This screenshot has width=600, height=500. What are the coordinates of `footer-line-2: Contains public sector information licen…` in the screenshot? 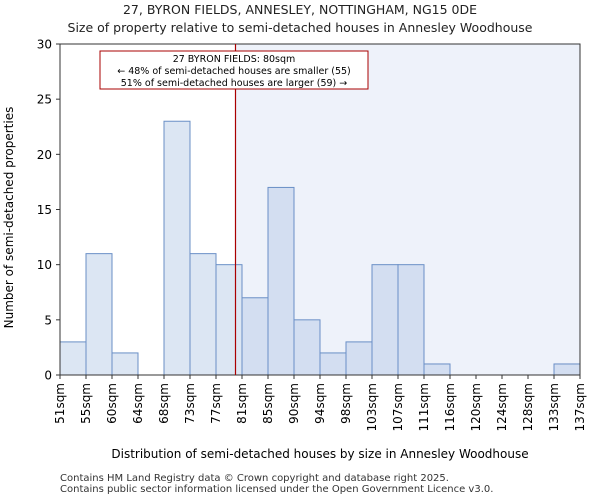 It's located at (277, 489).